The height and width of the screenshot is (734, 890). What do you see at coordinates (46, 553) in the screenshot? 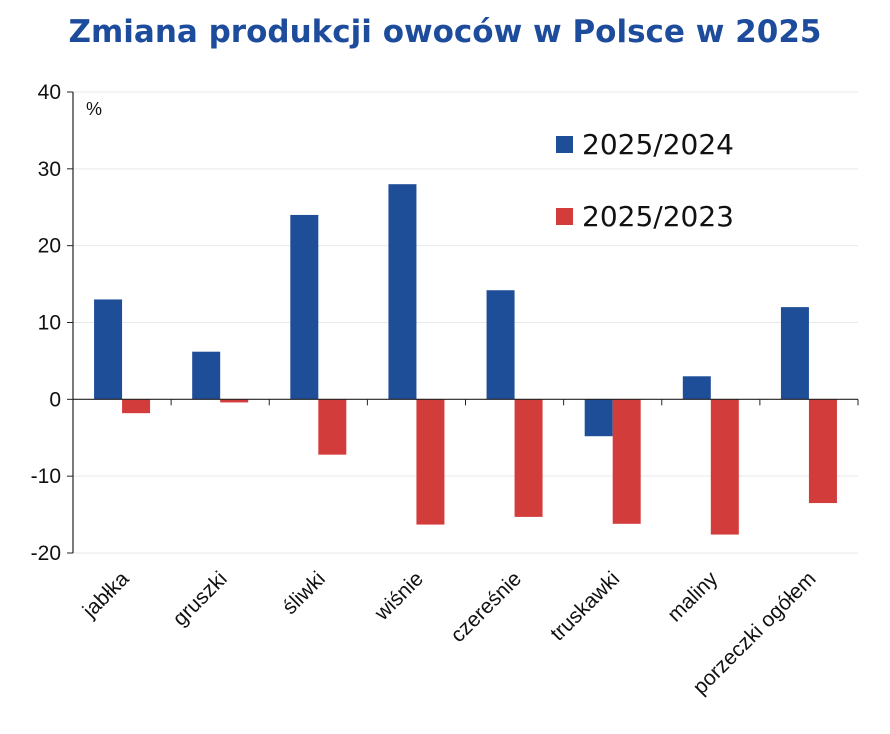
I see `y-tick-label: -20` at bounding box center [46, 553].